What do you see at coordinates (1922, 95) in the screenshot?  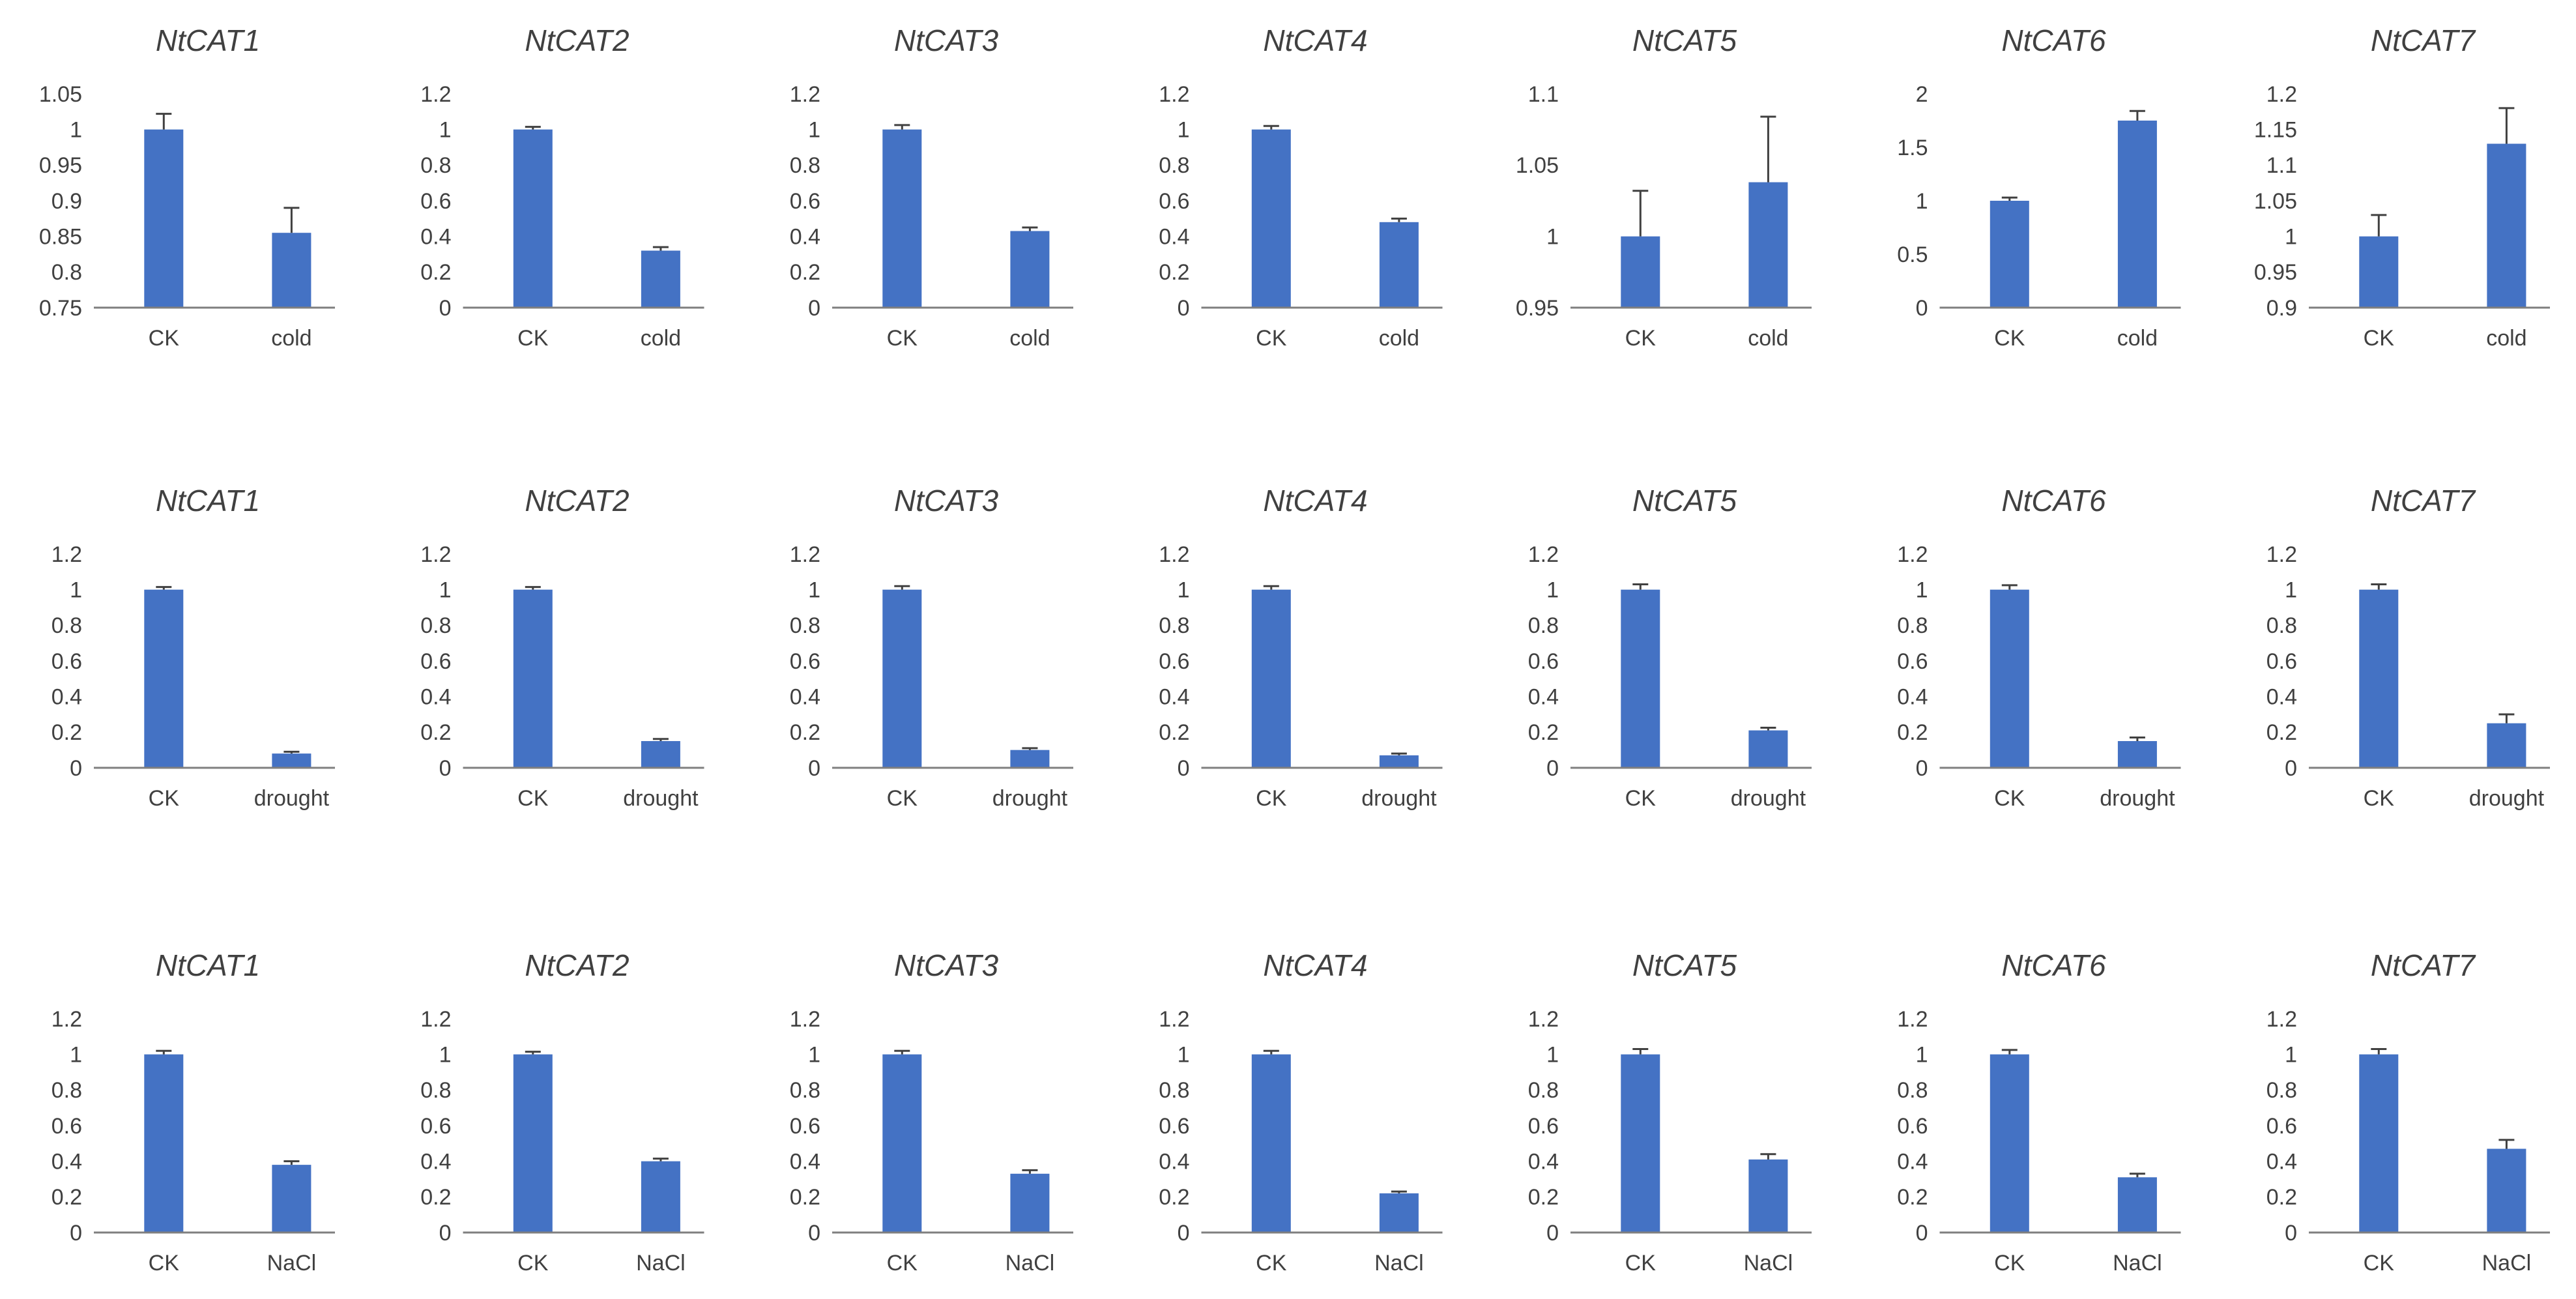 I see `y-tick-label: 2` at bounding box center [1922, 95].